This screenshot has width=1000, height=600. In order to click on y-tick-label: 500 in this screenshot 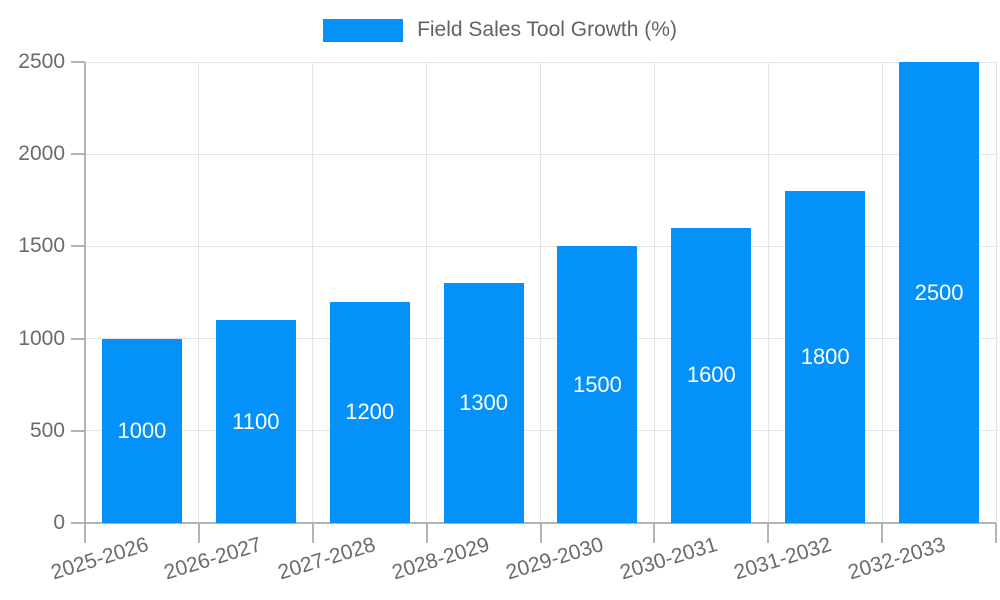, I will do `click(47, 430)`.